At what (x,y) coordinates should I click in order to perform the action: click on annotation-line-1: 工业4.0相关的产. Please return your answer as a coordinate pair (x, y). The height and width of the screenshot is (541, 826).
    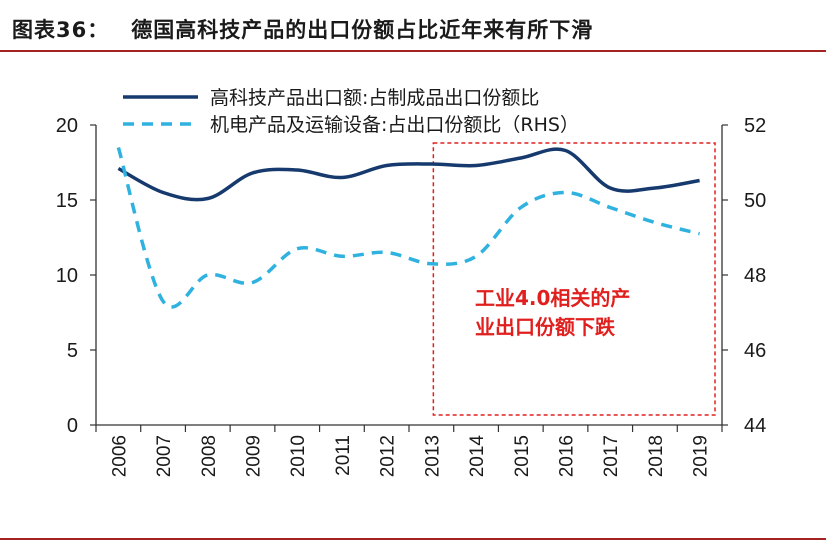
    Looking at the image, I should click on (552, 298).